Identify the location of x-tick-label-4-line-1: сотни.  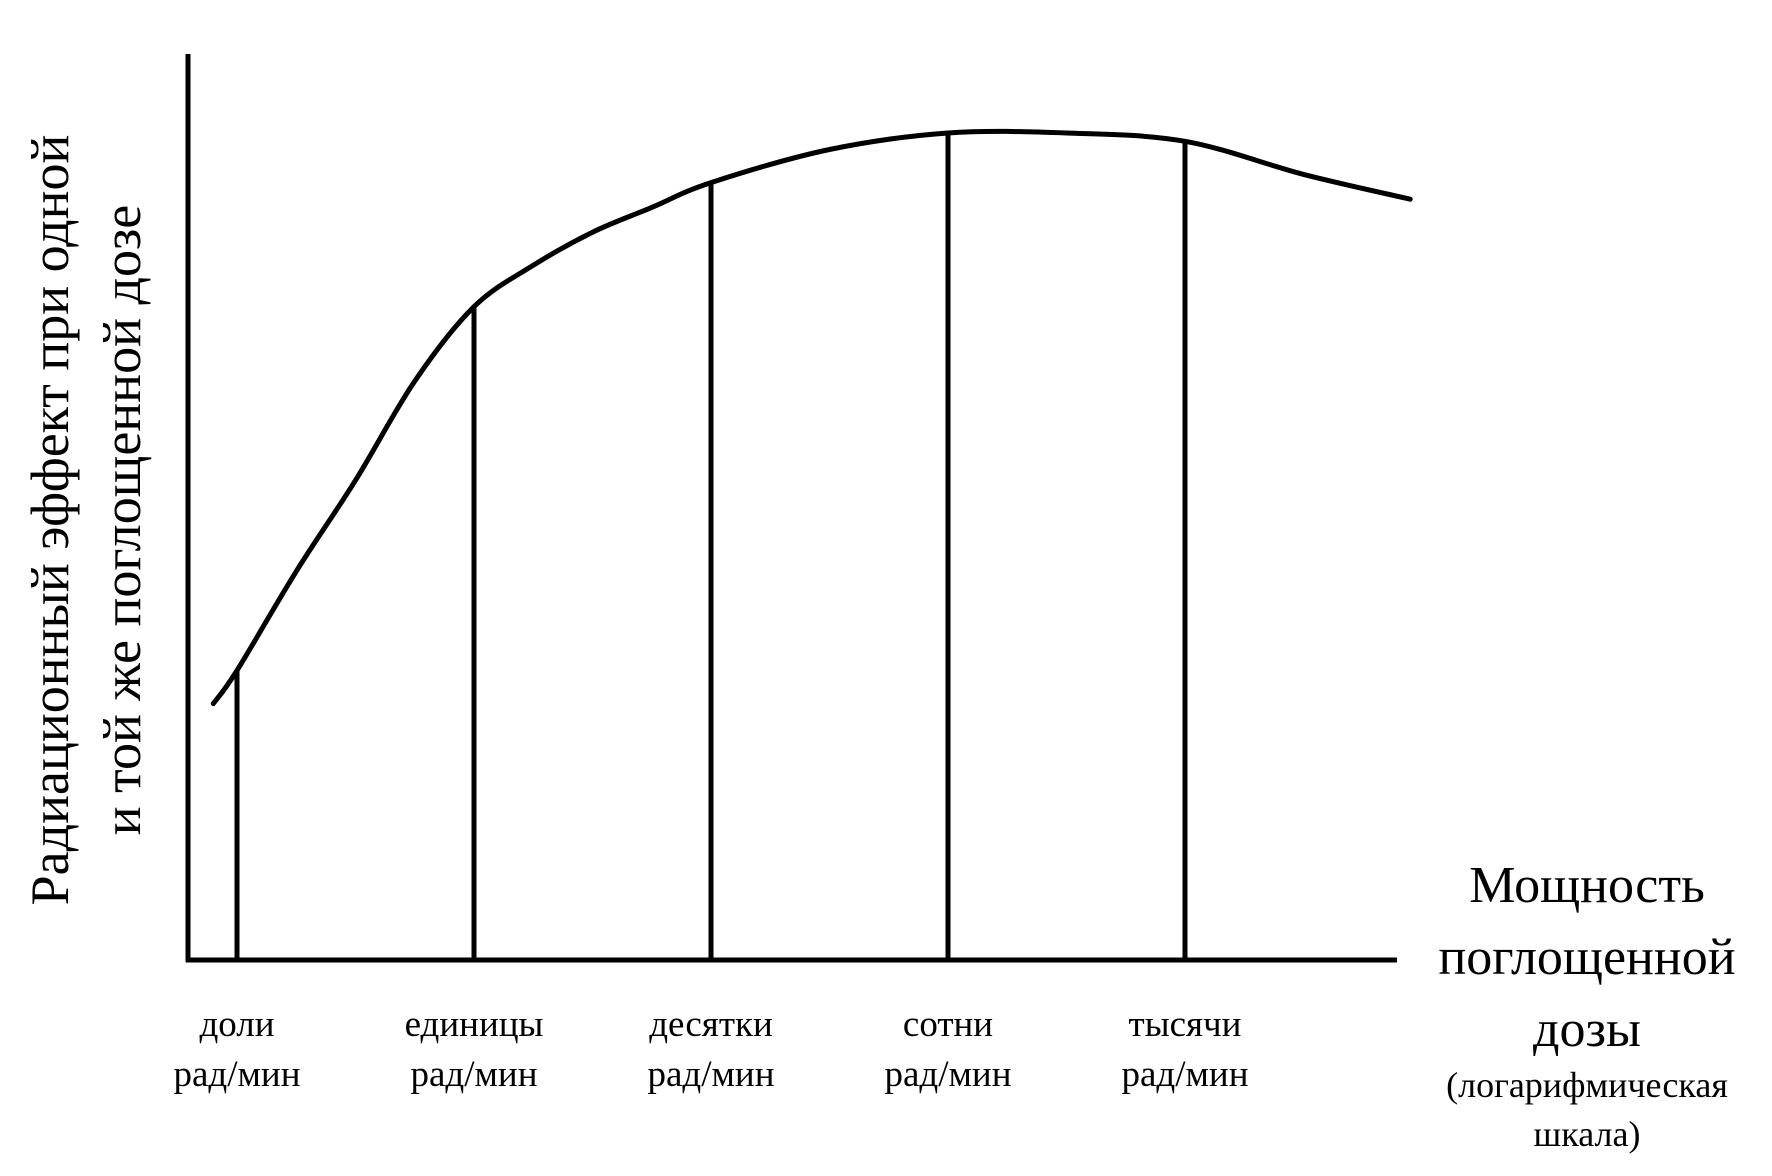
(948, 1024).